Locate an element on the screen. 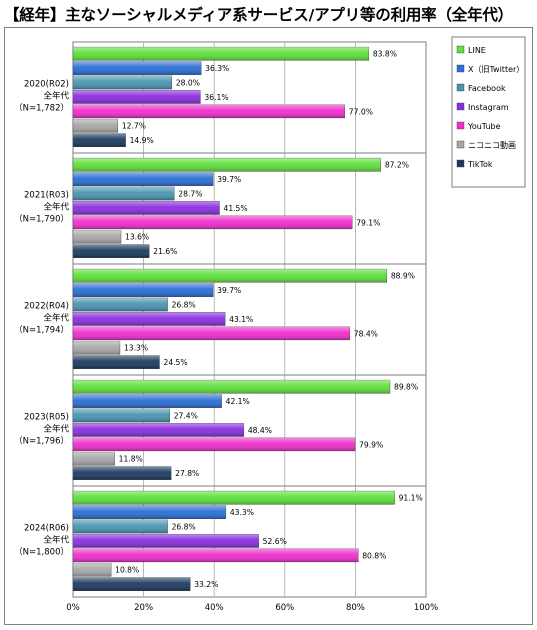 The image size is (537, 630). data-label: 77.0% is located at coordinates (361, 111).